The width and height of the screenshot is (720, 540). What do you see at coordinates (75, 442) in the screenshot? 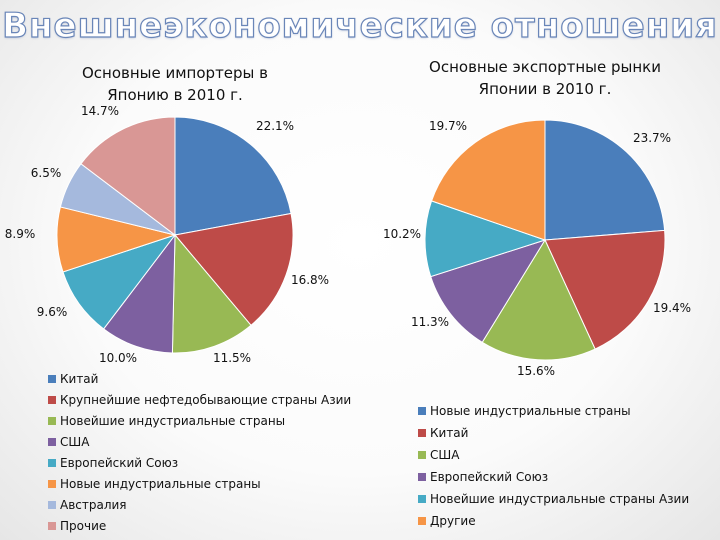
I see `import-legend-label-4: США` at bounding box center [75, 442].